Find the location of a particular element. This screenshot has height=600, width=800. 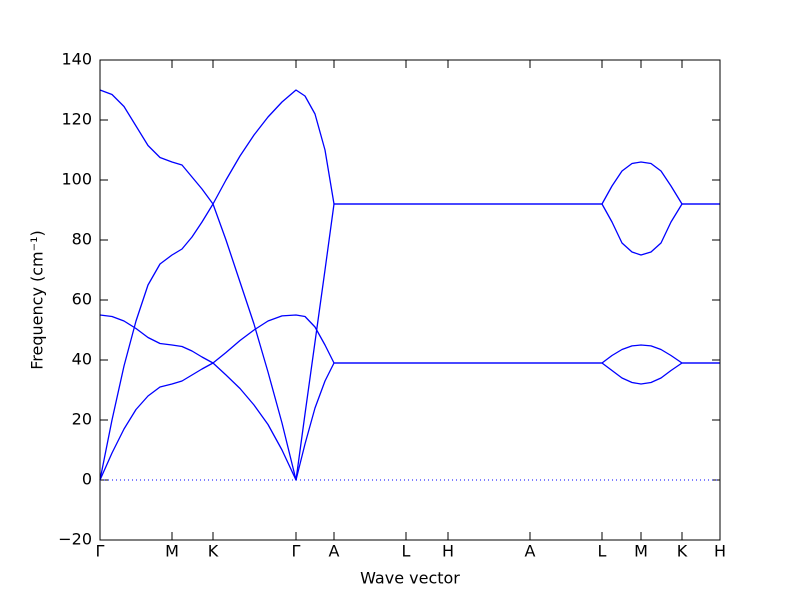

x-axis-label: Wave vector is located at coordinates (410, 578).